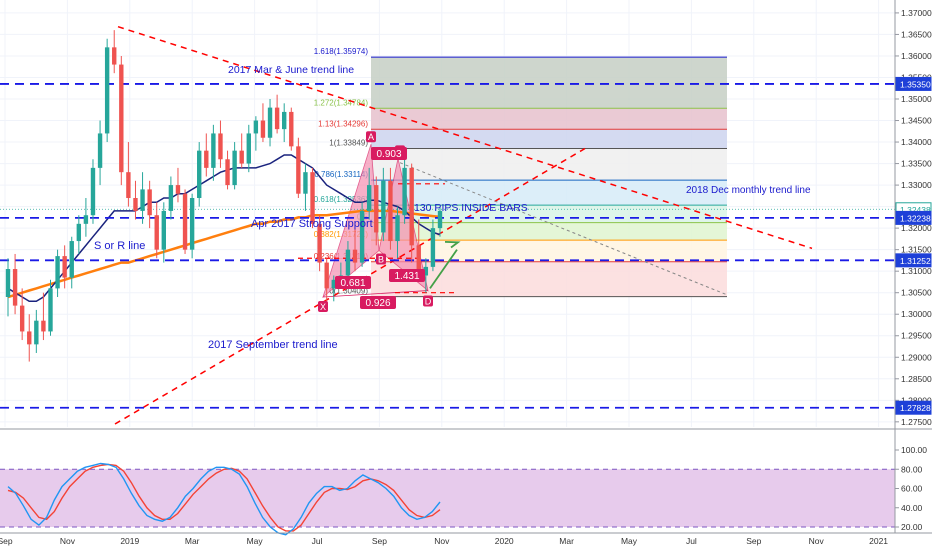 The image size is (932, 555). What do you see at coordinates (916, 185) in the screenshot?
I see `y-tick-label: 1.33000` at bounding box center [916, 185].